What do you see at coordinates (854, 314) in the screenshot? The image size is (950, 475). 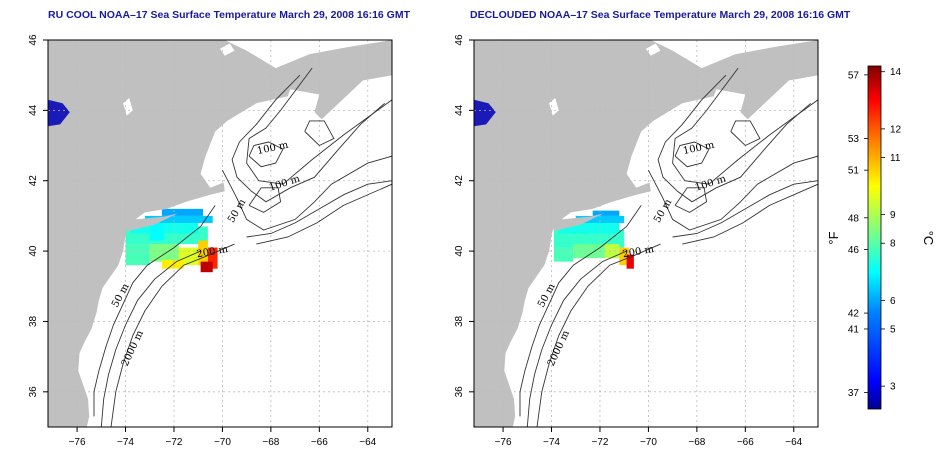 I see `fahrenheit-tick-label: 42` at bounding box center [854, 314].